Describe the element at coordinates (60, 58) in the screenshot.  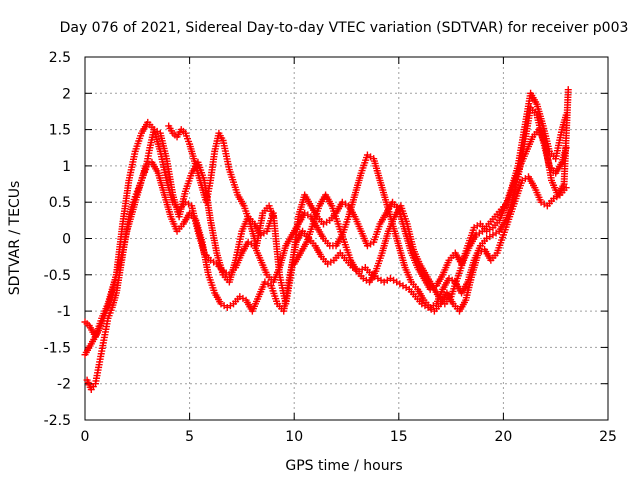
I see `y-tick-label: 2.5` at that location.